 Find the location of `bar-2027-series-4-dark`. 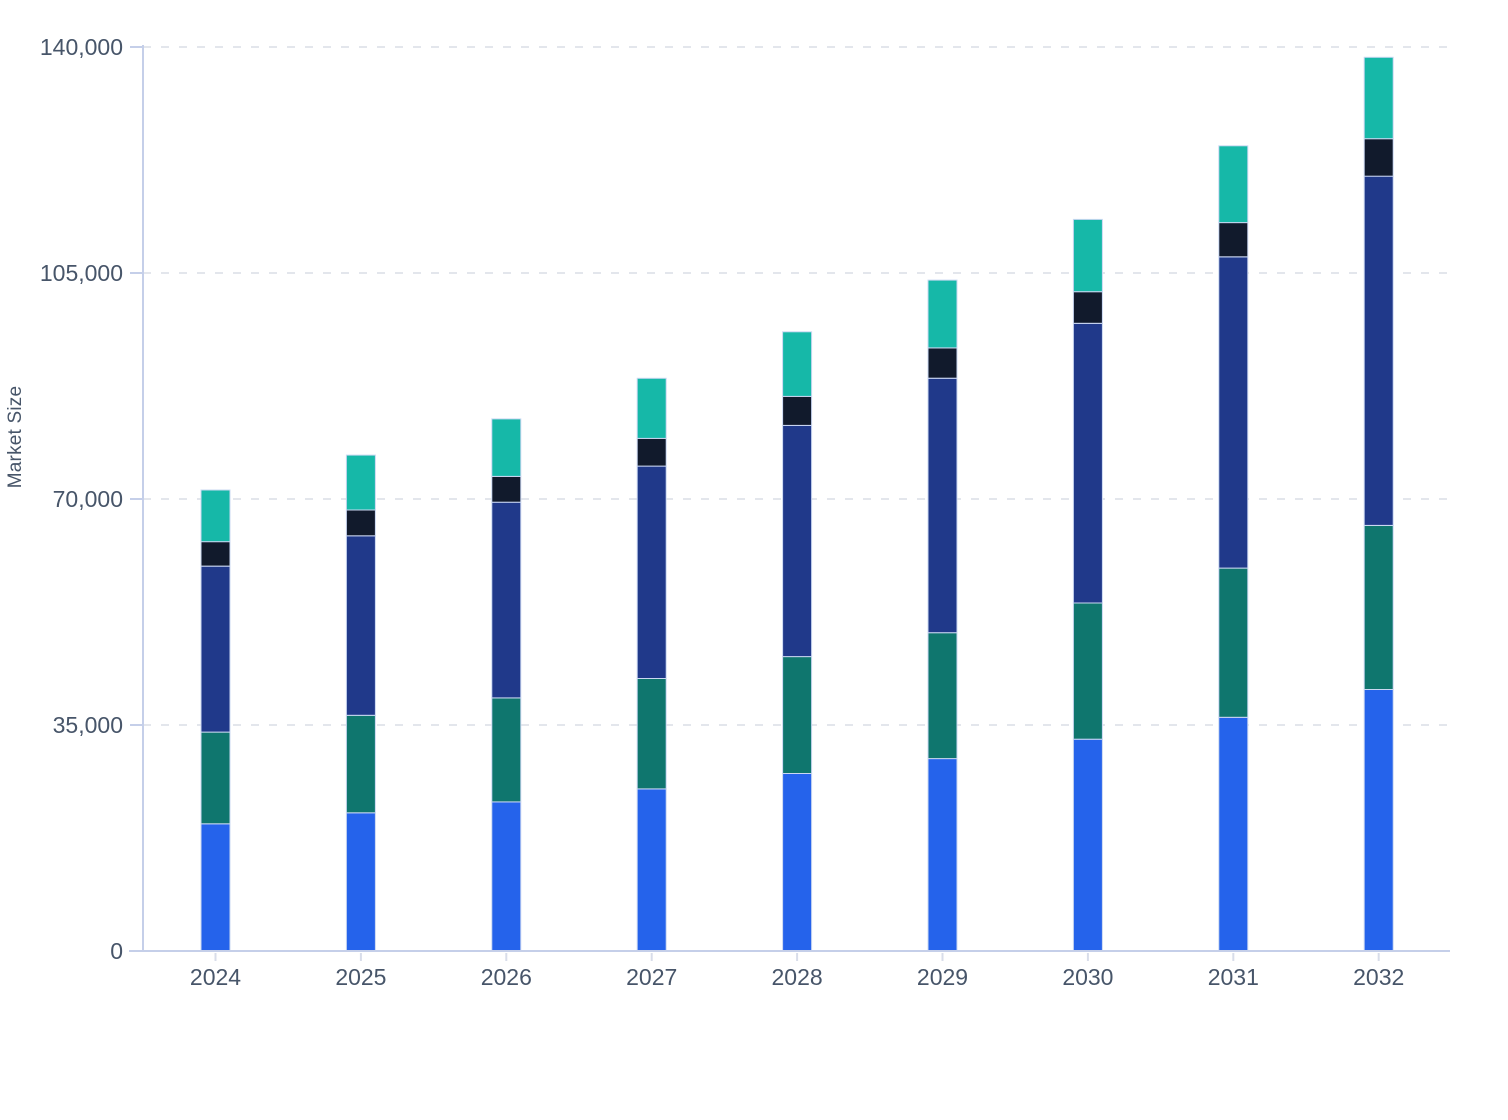

bar-2027-series-4-dark is located at coordinates (651, 452).